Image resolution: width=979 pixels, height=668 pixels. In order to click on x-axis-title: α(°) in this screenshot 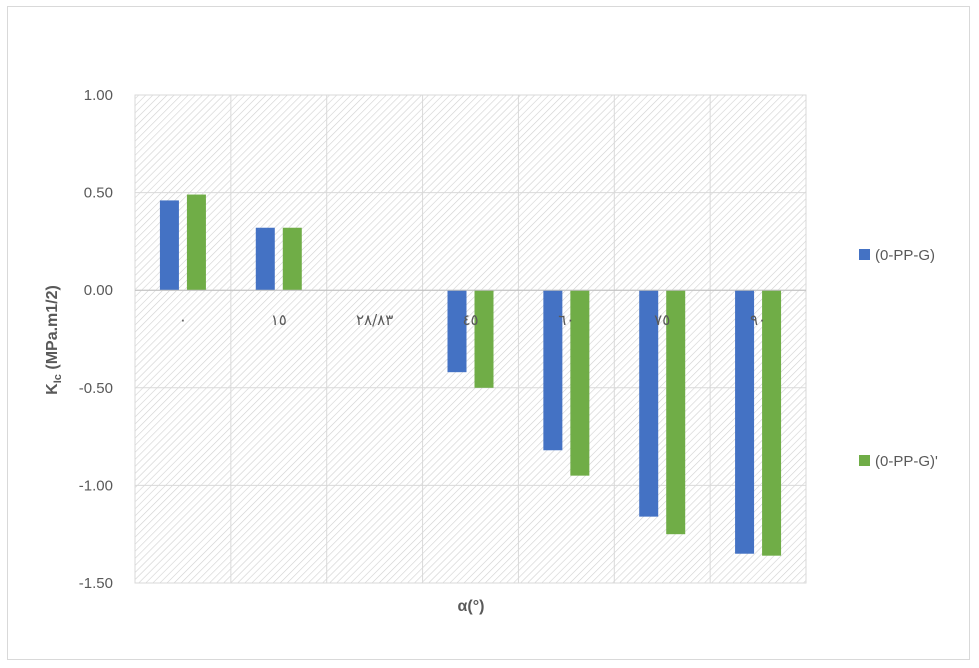, I will do `click(471, 606)`.